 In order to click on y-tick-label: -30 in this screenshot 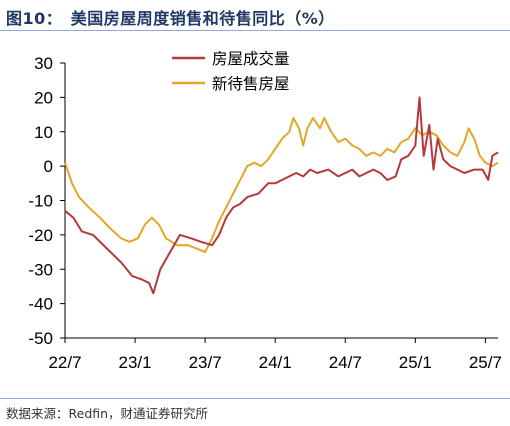, I will do `click(40, 269)`.